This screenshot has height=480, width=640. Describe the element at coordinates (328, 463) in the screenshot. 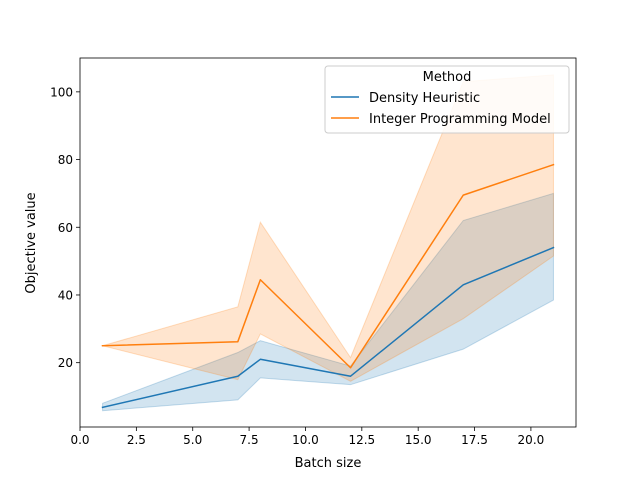

I see `x-axis-label: Batch size` at that location.